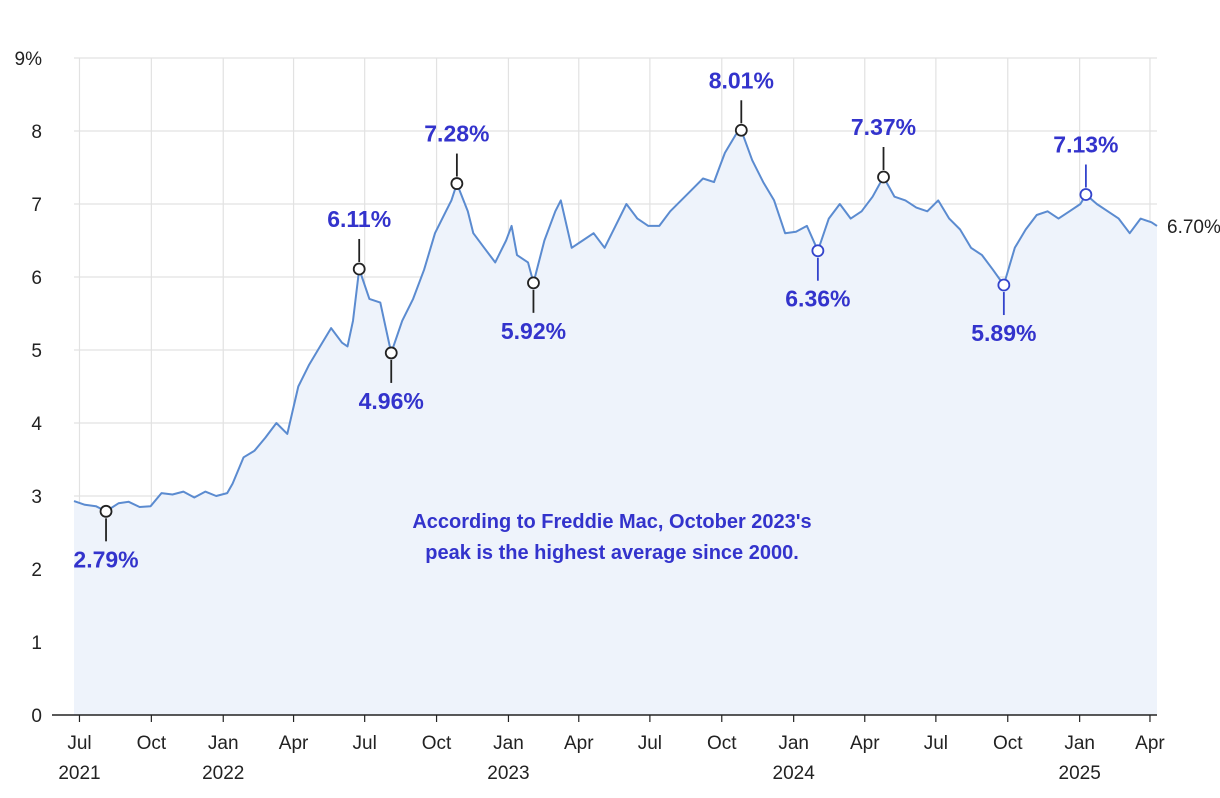  I want to click on y-tick-label: 2, so click(36, 570).